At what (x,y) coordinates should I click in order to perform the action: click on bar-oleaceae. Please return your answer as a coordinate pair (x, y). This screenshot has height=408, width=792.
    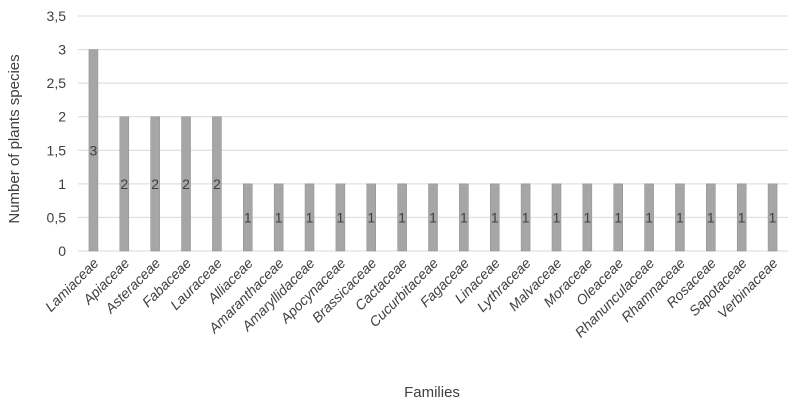
    Looking at the image, I should click on (618, 217).